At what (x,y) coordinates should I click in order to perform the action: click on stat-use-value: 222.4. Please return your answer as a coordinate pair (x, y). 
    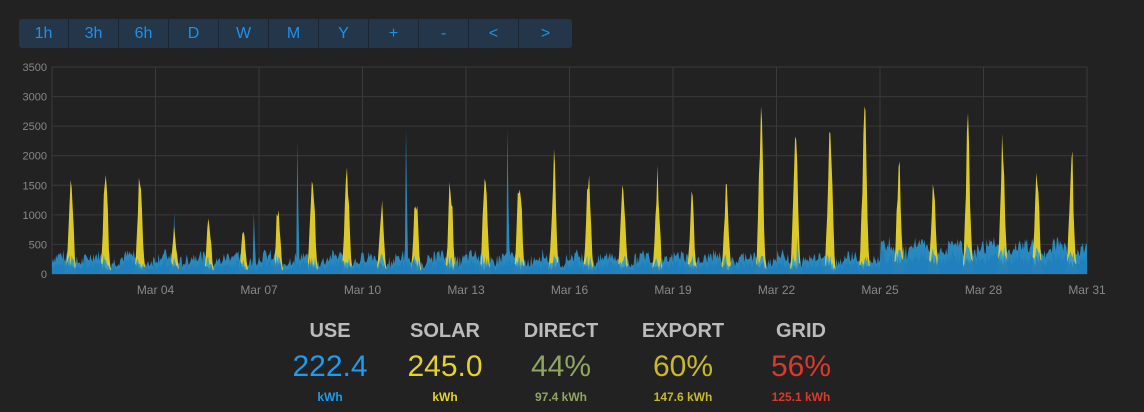
    Looking at the image, I should click on (330, 366).